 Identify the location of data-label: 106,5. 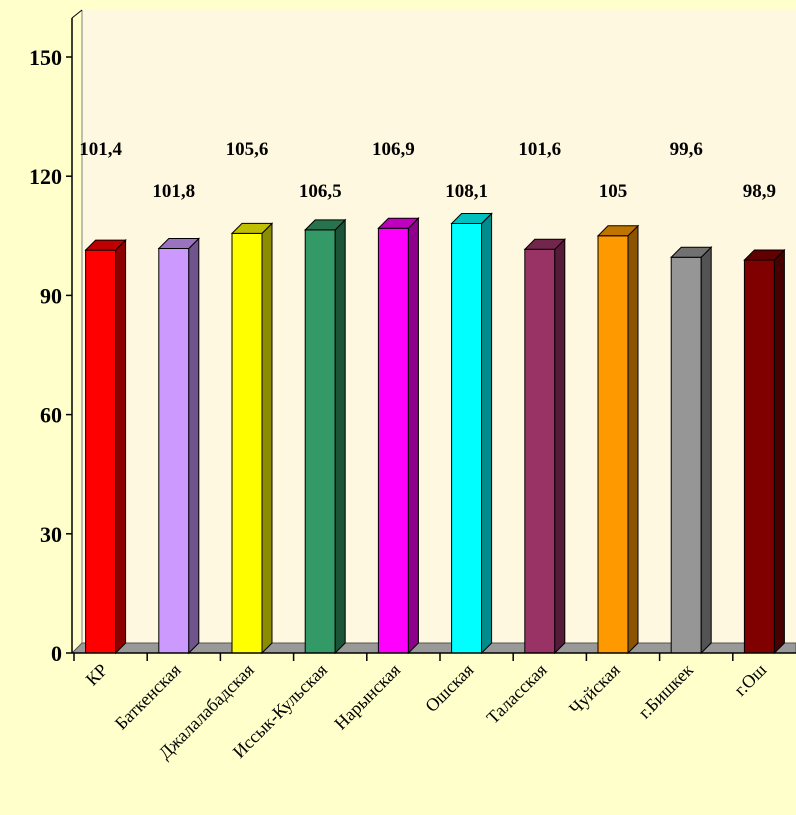
(320, 191).